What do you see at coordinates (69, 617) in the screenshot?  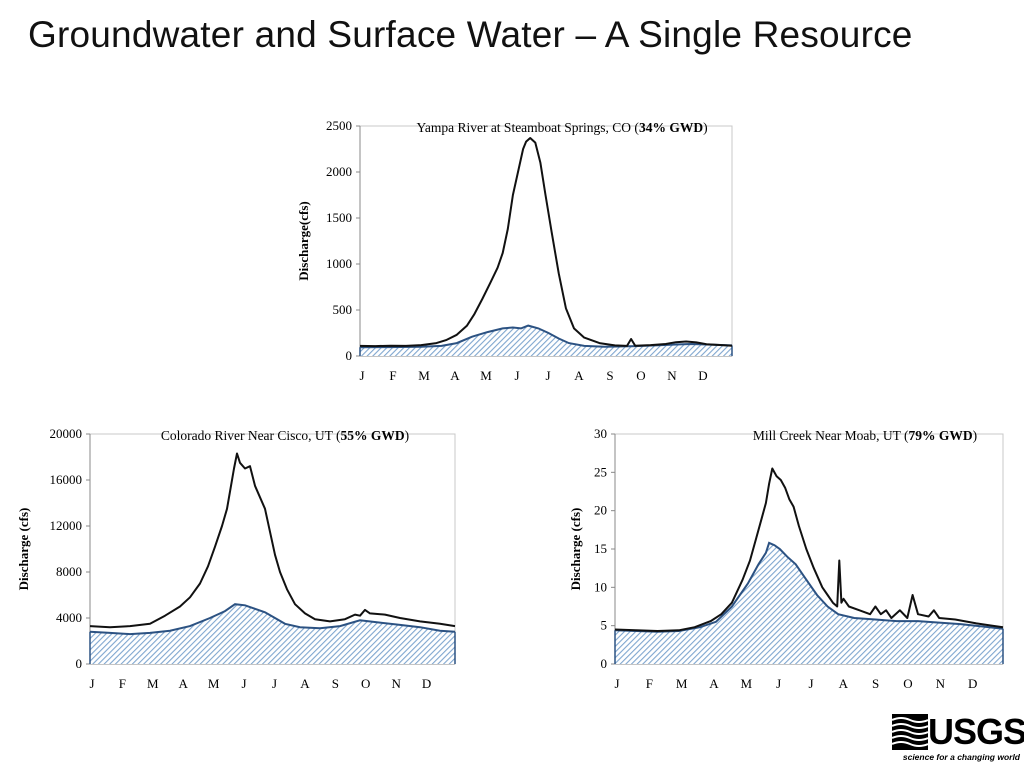 I see `y-tick-label: 4000` at bounding box center [69, 617].